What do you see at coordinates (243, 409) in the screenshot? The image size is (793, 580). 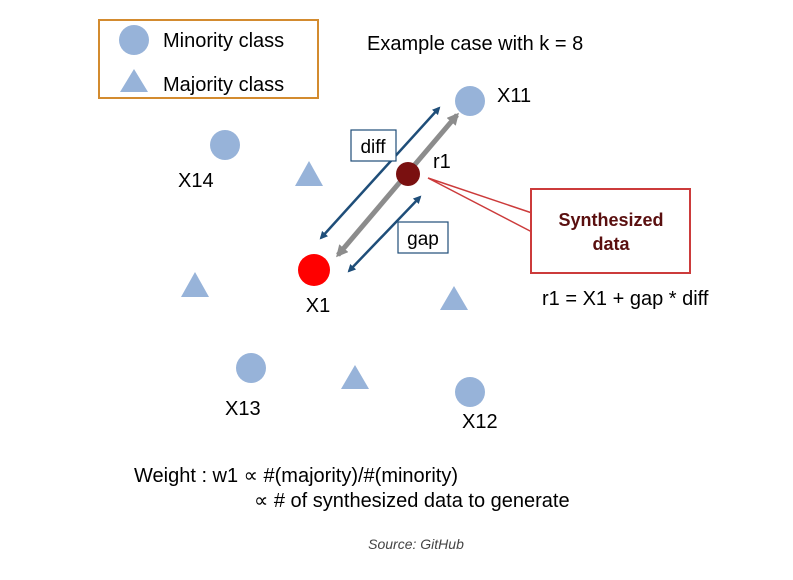 I see `label-x13: X13` at bounding box center [243, 409].